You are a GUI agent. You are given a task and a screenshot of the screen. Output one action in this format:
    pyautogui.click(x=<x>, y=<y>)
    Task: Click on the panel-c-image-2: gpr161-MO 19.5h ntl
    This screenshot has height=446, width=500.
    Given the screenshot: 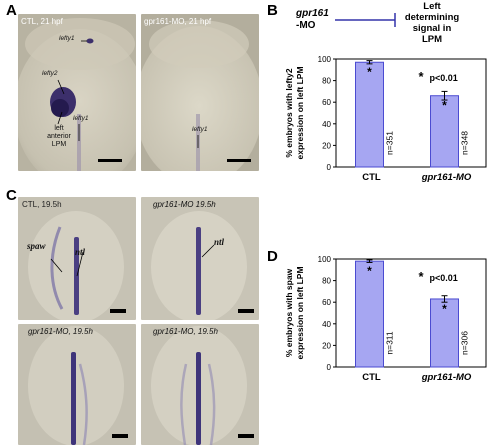 What is the action you would take?
    pyautogui.click(x=200, y=258)
    